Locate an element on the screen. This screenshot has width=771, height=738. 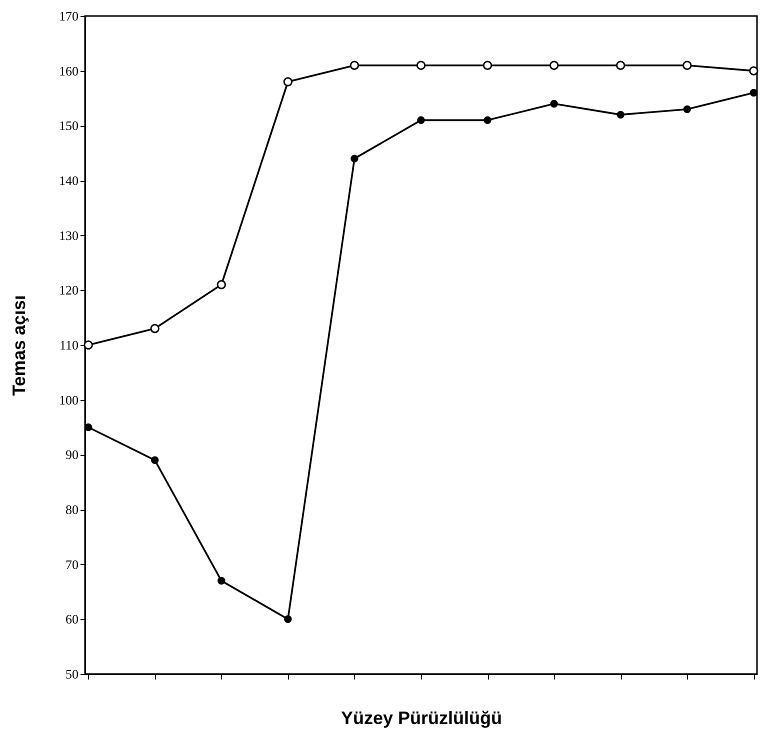
y-tick-label: 130 is located at coordinates (68, 235).